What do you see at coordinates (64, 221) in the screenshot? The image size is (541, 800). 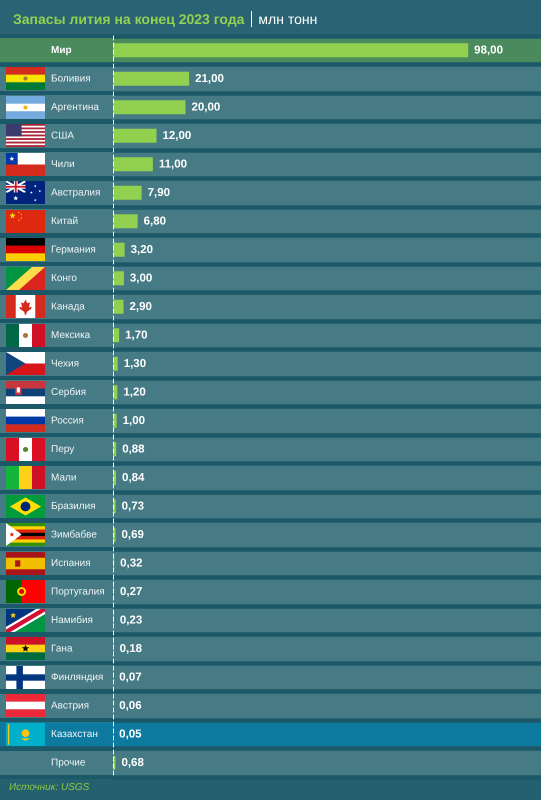 I see `y-tick-label: Китай` at bounding box center [64, 221].